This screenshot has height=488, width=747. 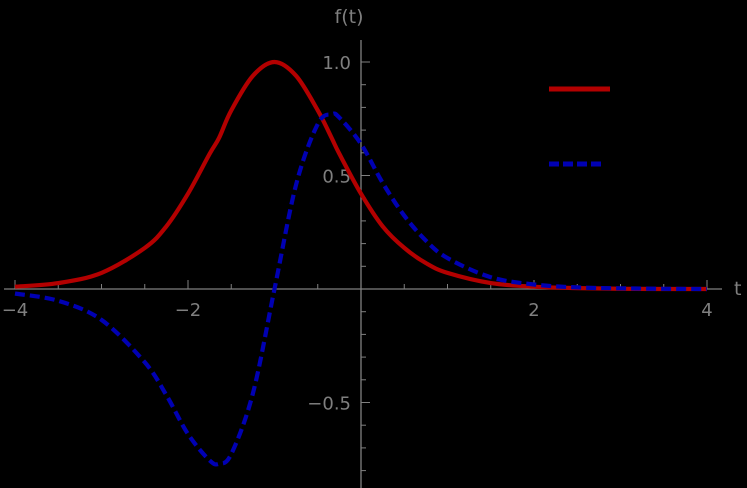 What do you see at coordinates (737, 289) in the screenshot?
I see `x-axis-label: t` at bounding box center [737, 289].